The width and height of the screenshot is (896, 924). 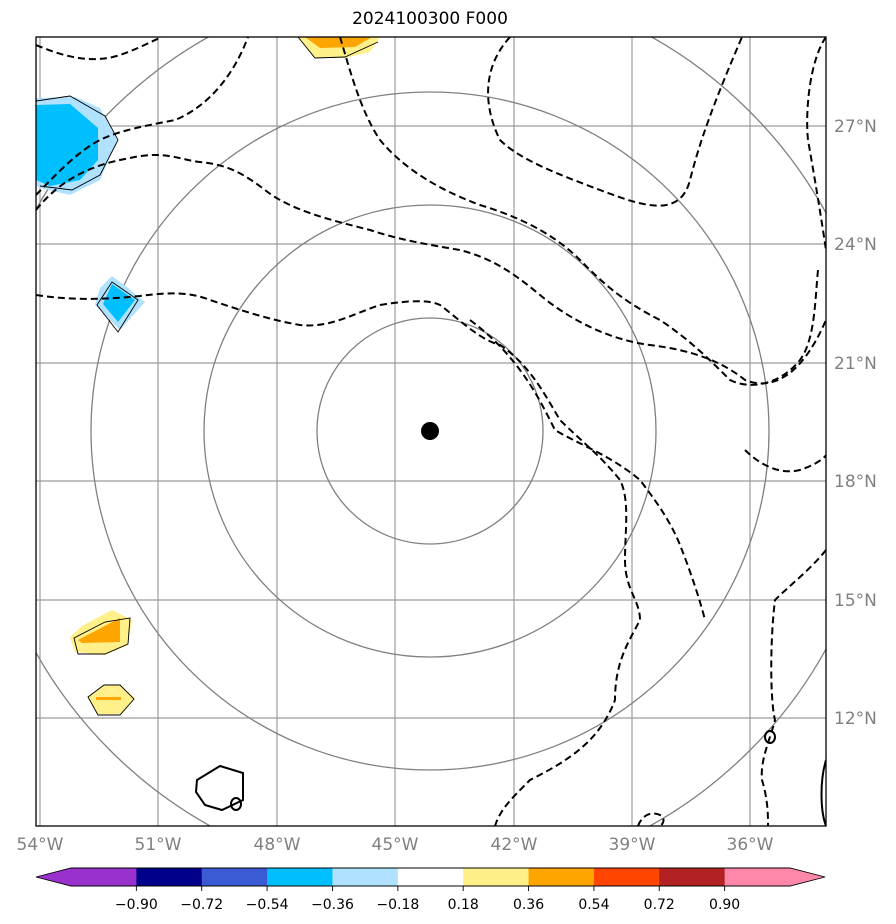 What do you see at coordinates (855, 423) in the screenshot?
I see `lat-labels: 27°N 24°N 21°N 18°N 15°N 12°N` at bounding box center [855, 423].